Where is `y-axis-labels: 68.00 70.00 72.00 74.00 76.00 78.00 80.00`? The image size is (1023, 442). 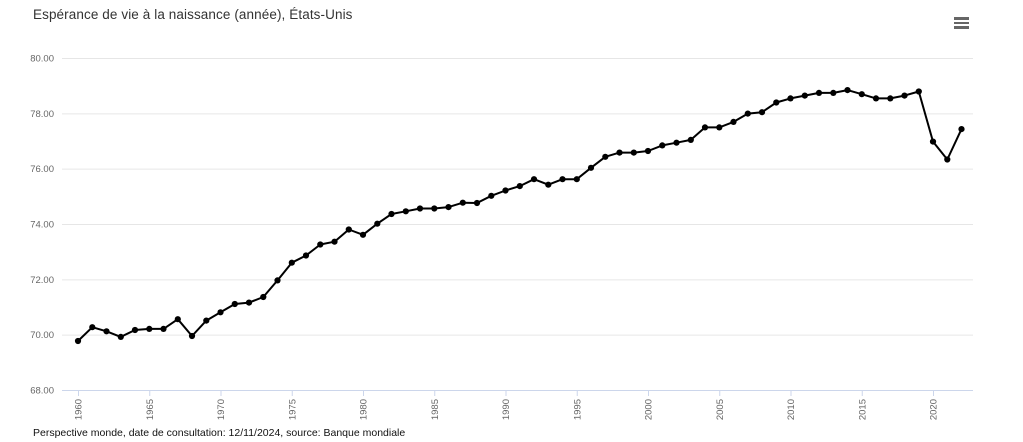 y-axis-labels: 68.00 70.00 72.00 74.00 76.00 78.00 80.00 is located at coordinates (42, 225).